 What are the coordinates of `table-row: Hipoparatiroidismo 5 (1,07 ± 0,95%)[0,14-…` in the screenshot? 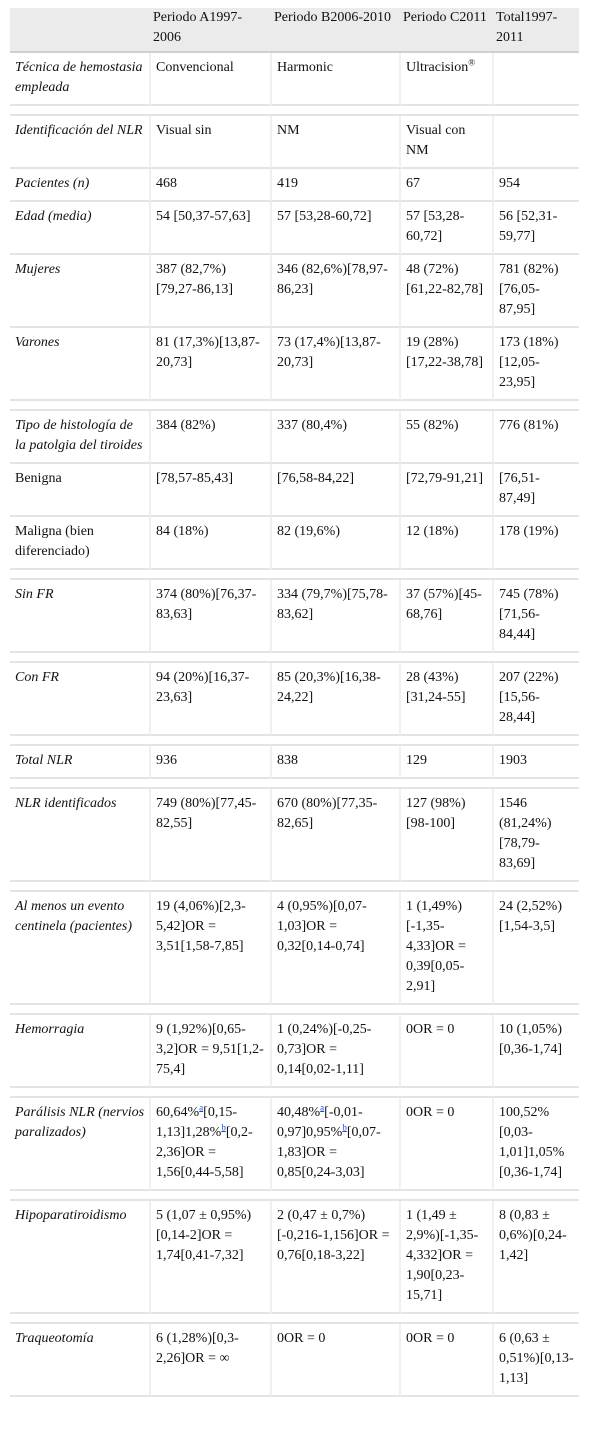 It's located at (294, 1257).